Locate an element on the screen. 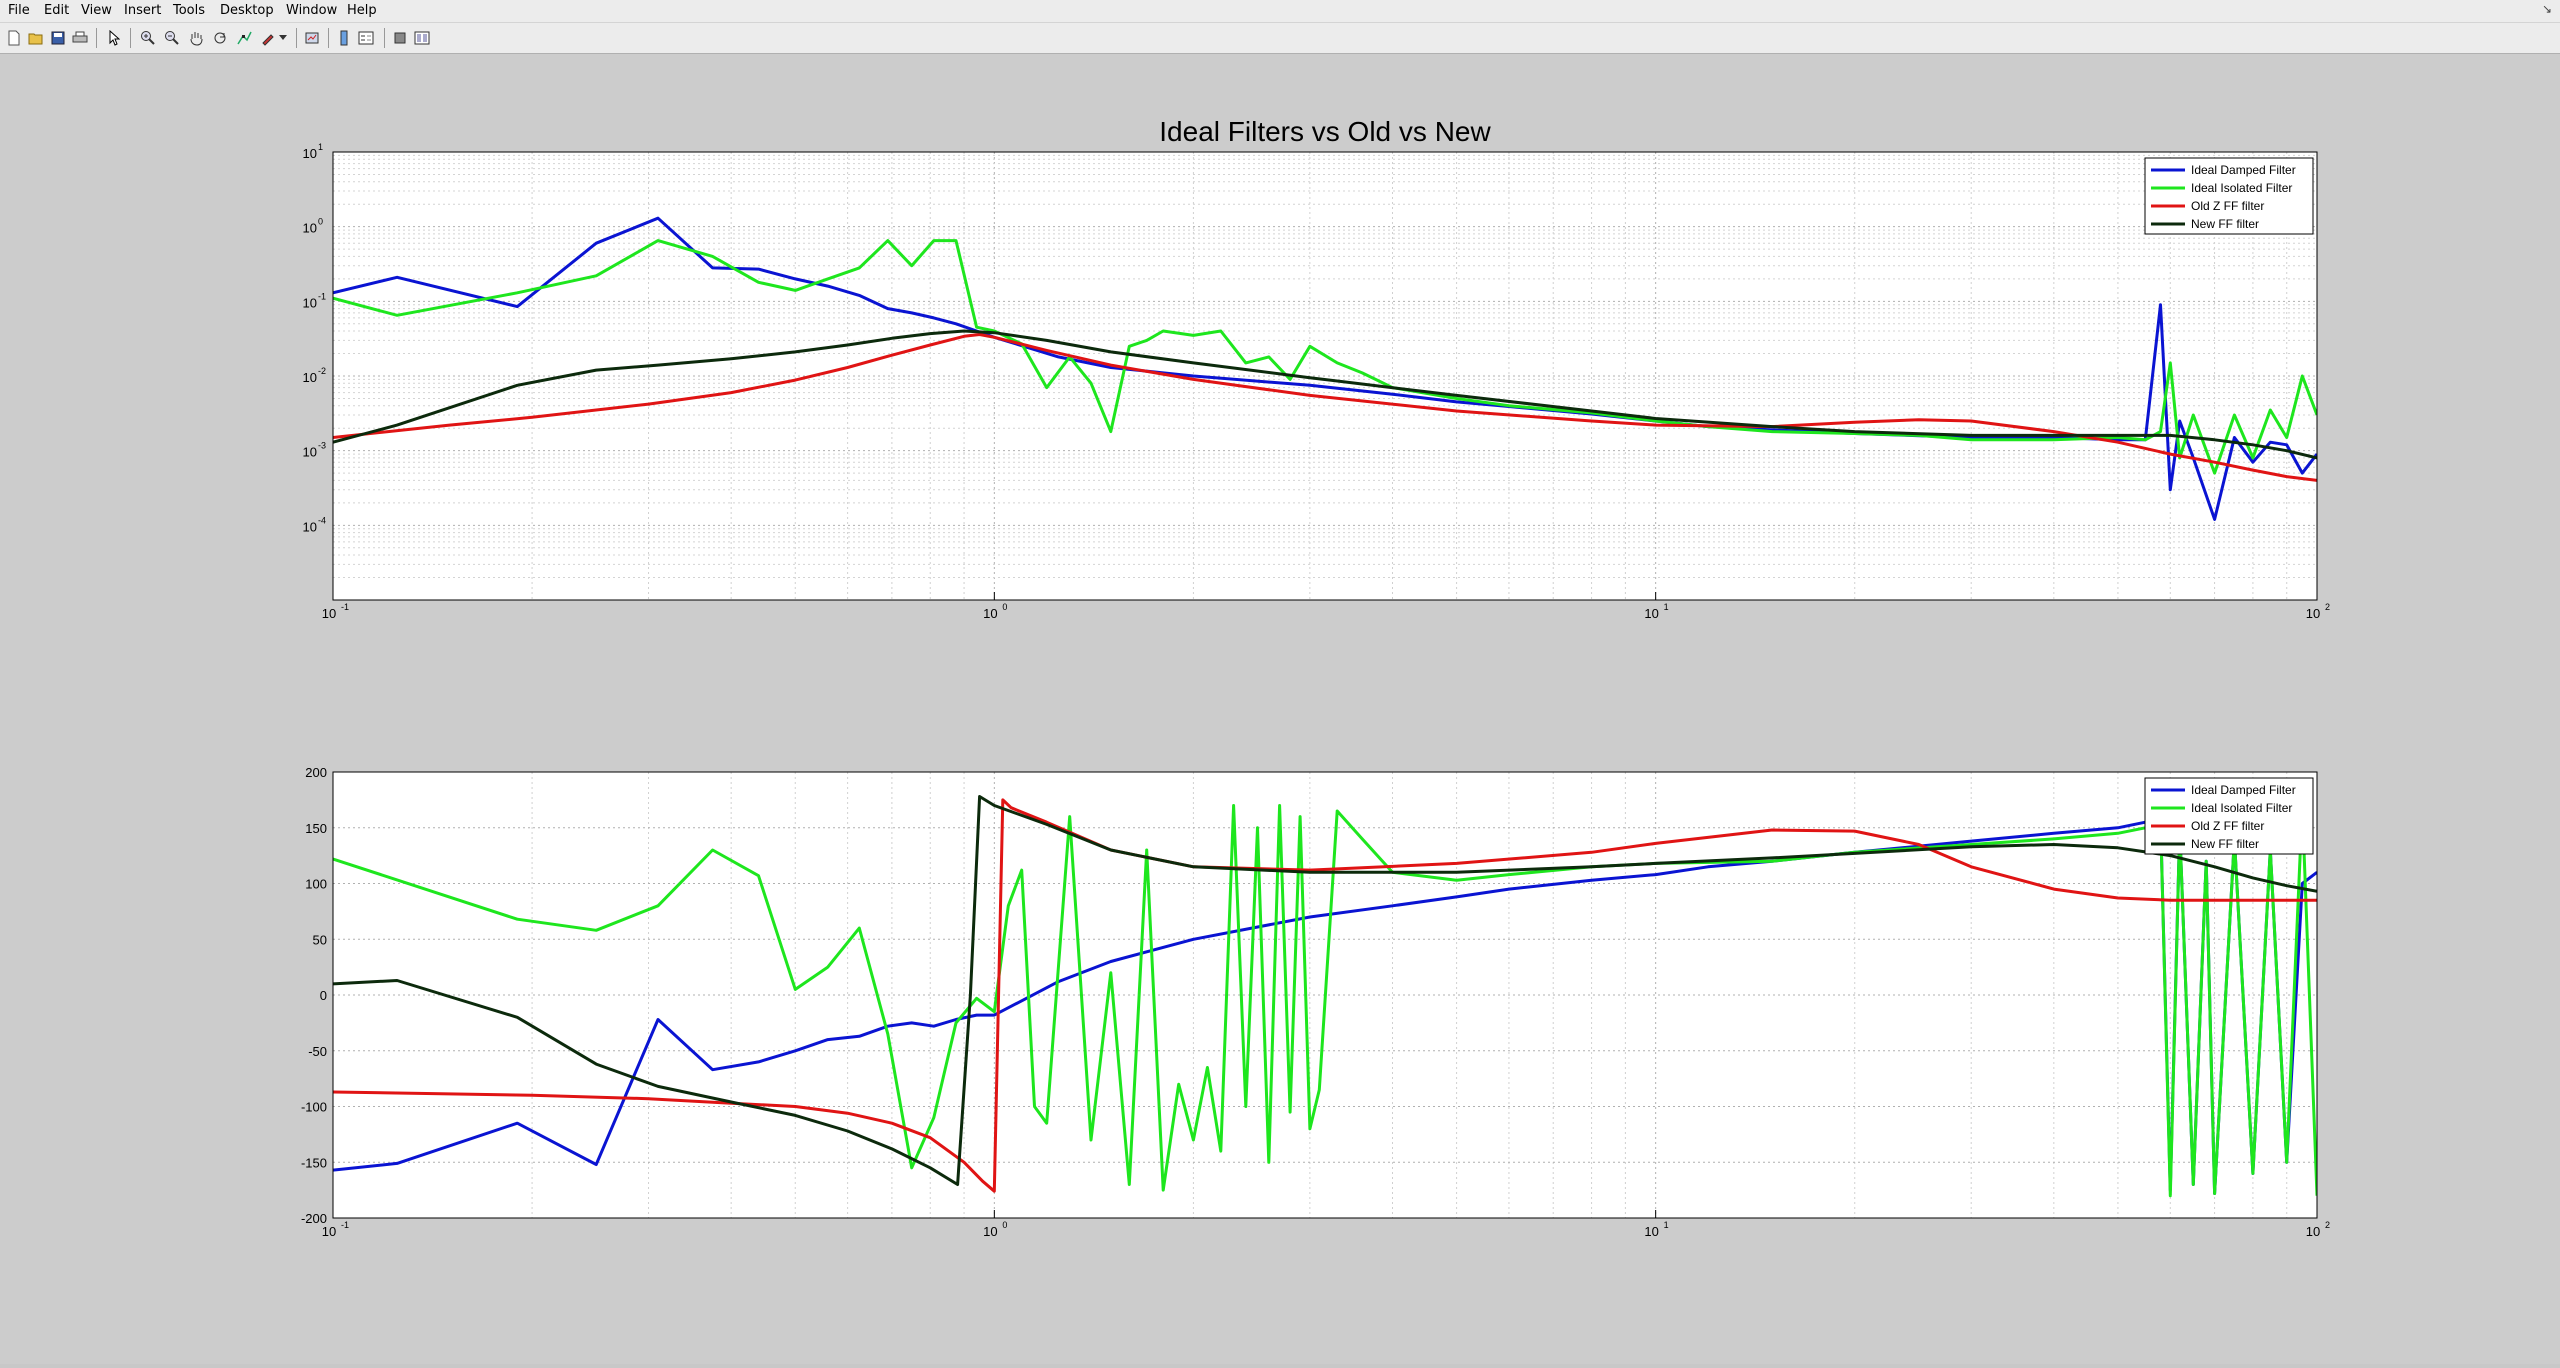 This screenshot has width=2560, height=1368. menu-edit: Edit is located at coordinates (57, 10).